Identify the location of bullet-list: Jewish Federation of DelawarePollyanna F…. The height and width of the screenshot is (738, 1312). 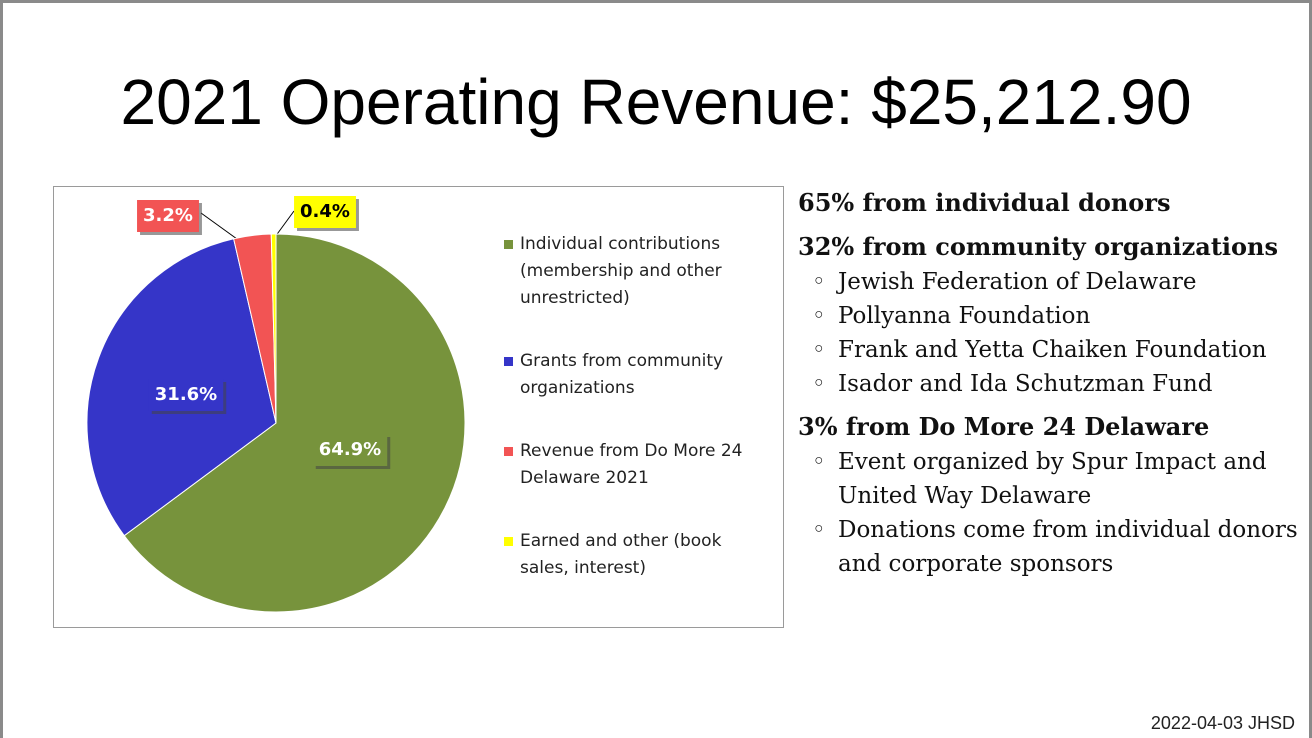
(1053, 333).